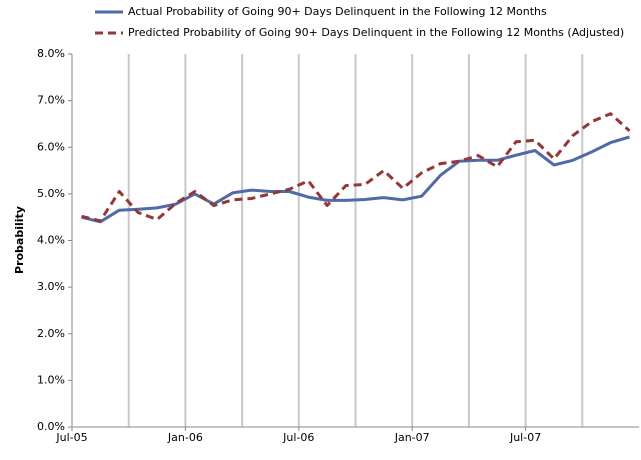 This screenshot has width=641, height=460. I want to click on y-tick-label: 5.0%, so click(51, 193).